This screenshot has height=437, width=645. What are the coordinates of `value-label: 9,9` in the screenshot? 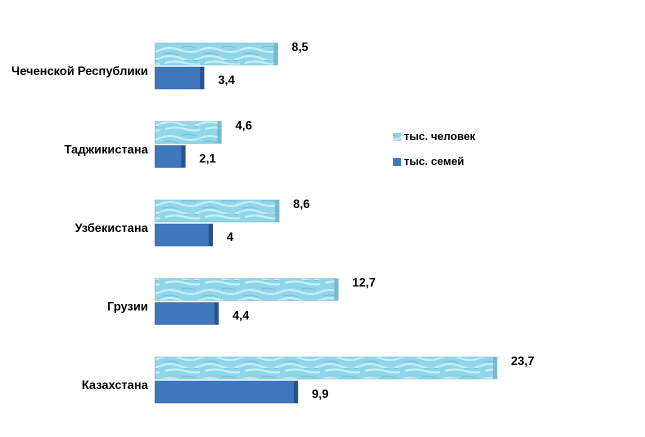 It's located at (320, 394).